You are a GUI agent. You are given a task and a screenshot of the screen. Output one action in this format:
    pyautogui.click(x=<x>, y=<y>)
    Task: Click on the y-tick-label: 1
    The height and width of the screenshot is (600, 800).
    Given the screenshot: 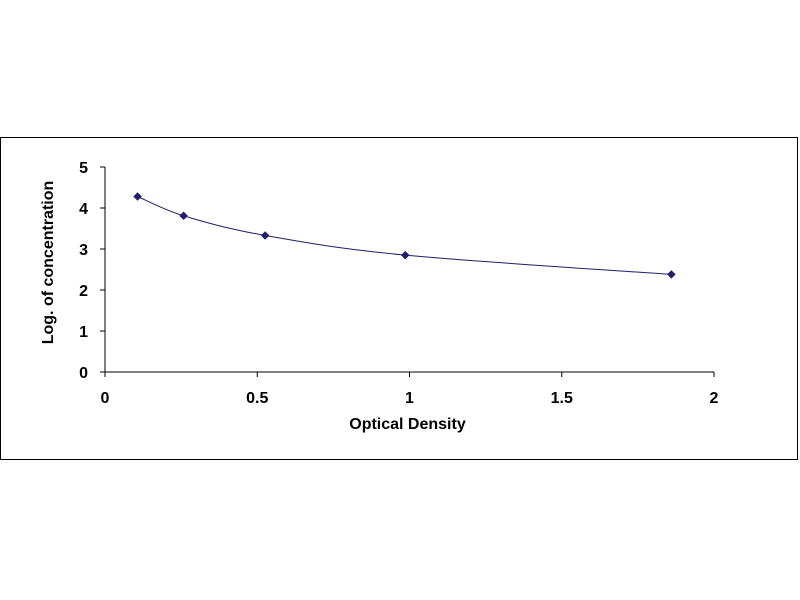 What is the action you would take?
    pyautogui.click(x=83, y=332)
    